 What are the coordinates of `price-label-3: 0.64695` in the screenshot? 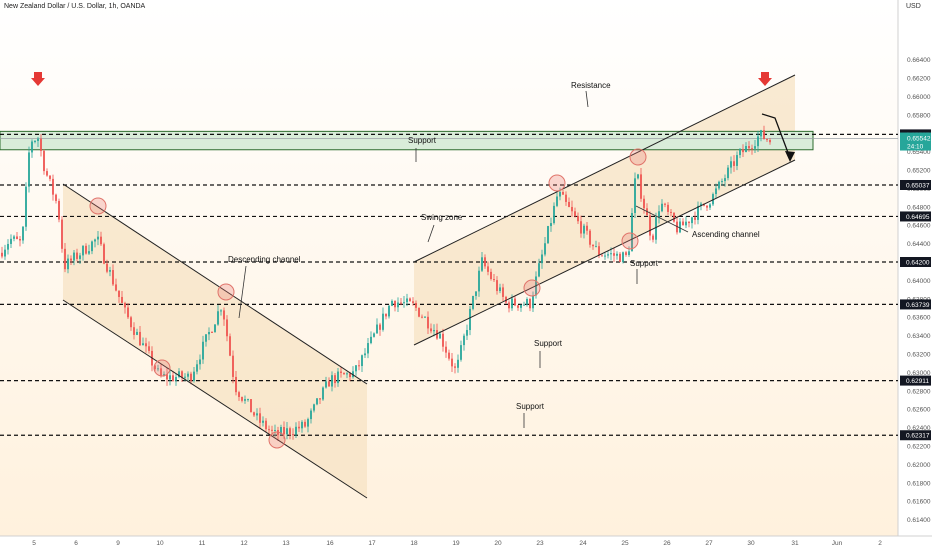 It's located at (918, 217).